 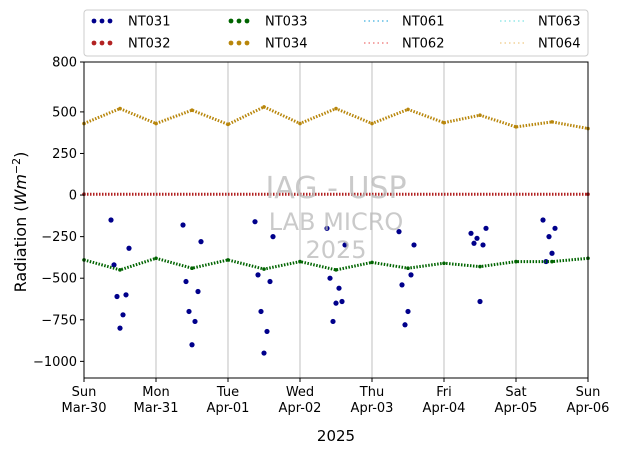 I want to click on legend-label: NT061, so click(x=423, y=22).